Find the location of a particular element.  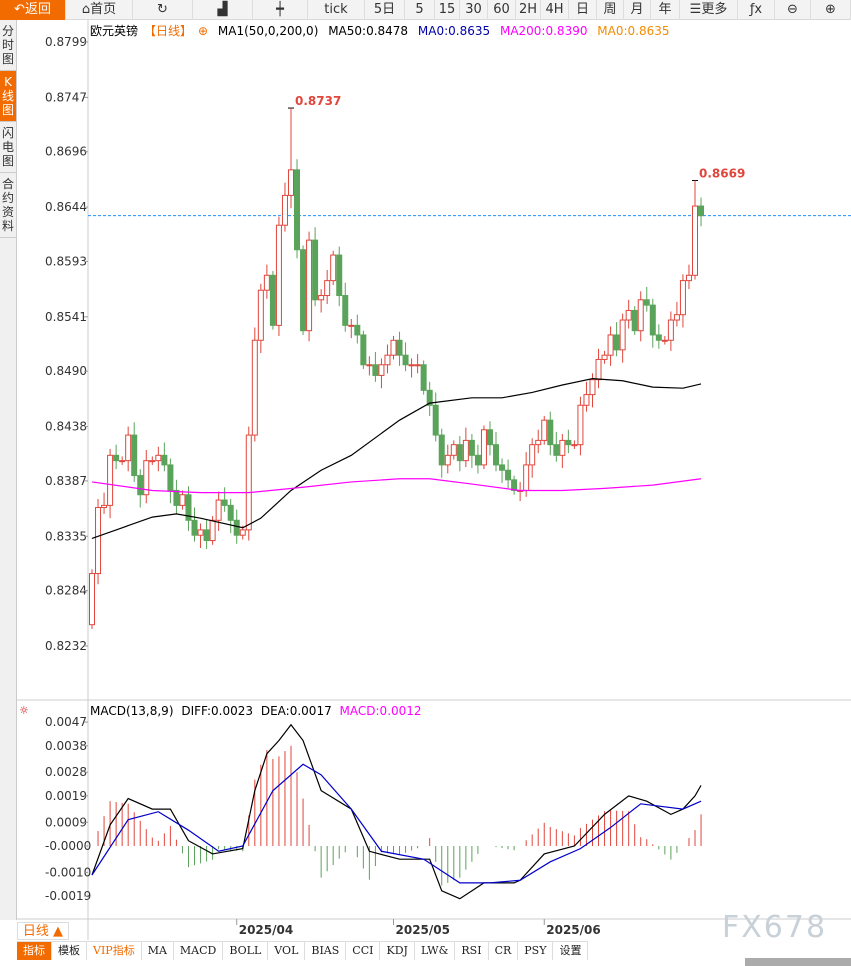

toolbar-item-13: 日 is located at coordinates (583, 10).